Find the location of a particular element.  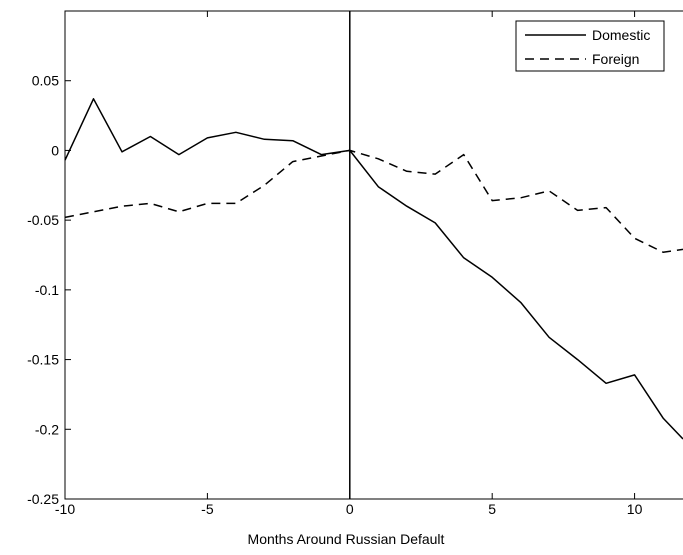

x-tick-labels: -10 -5 0 5 10 is located at coordinates (349, 509).